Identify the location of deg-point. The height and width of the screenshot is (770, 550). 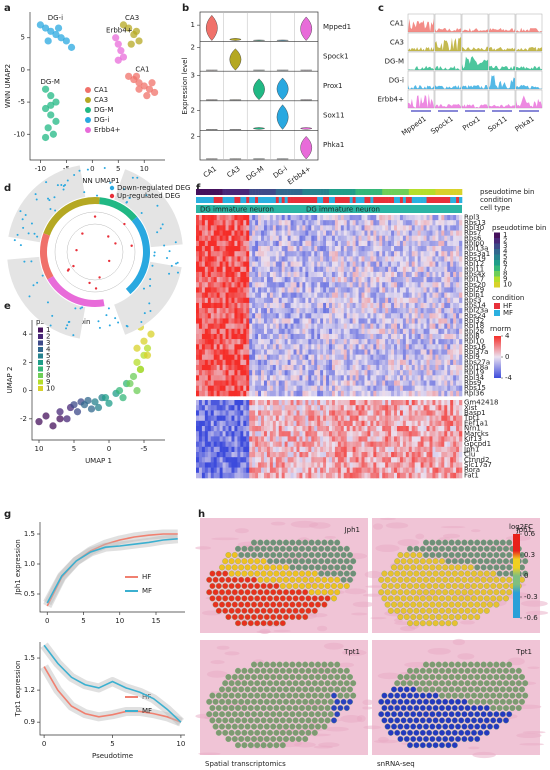
(141, 213).